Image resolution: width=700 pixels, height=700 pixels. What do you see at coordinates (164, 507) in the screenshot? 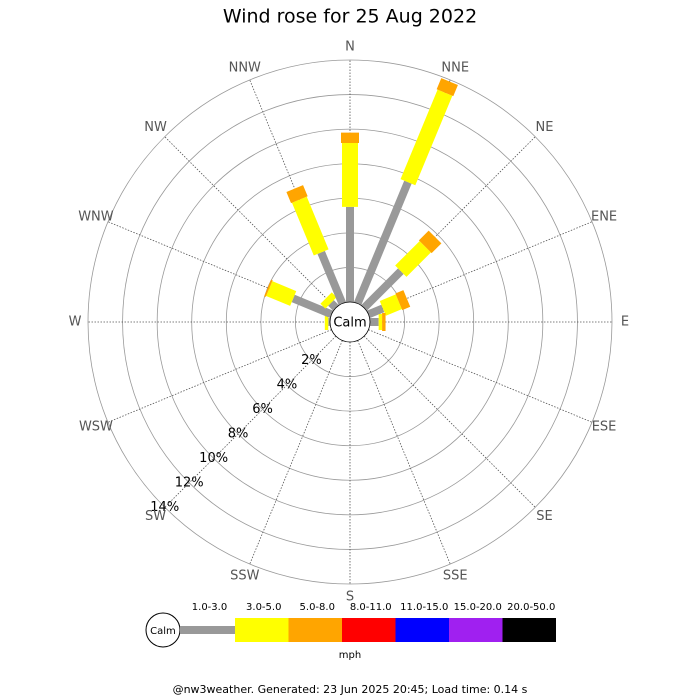
I see `ring-label: 14%` at bounding box center [164, 507].